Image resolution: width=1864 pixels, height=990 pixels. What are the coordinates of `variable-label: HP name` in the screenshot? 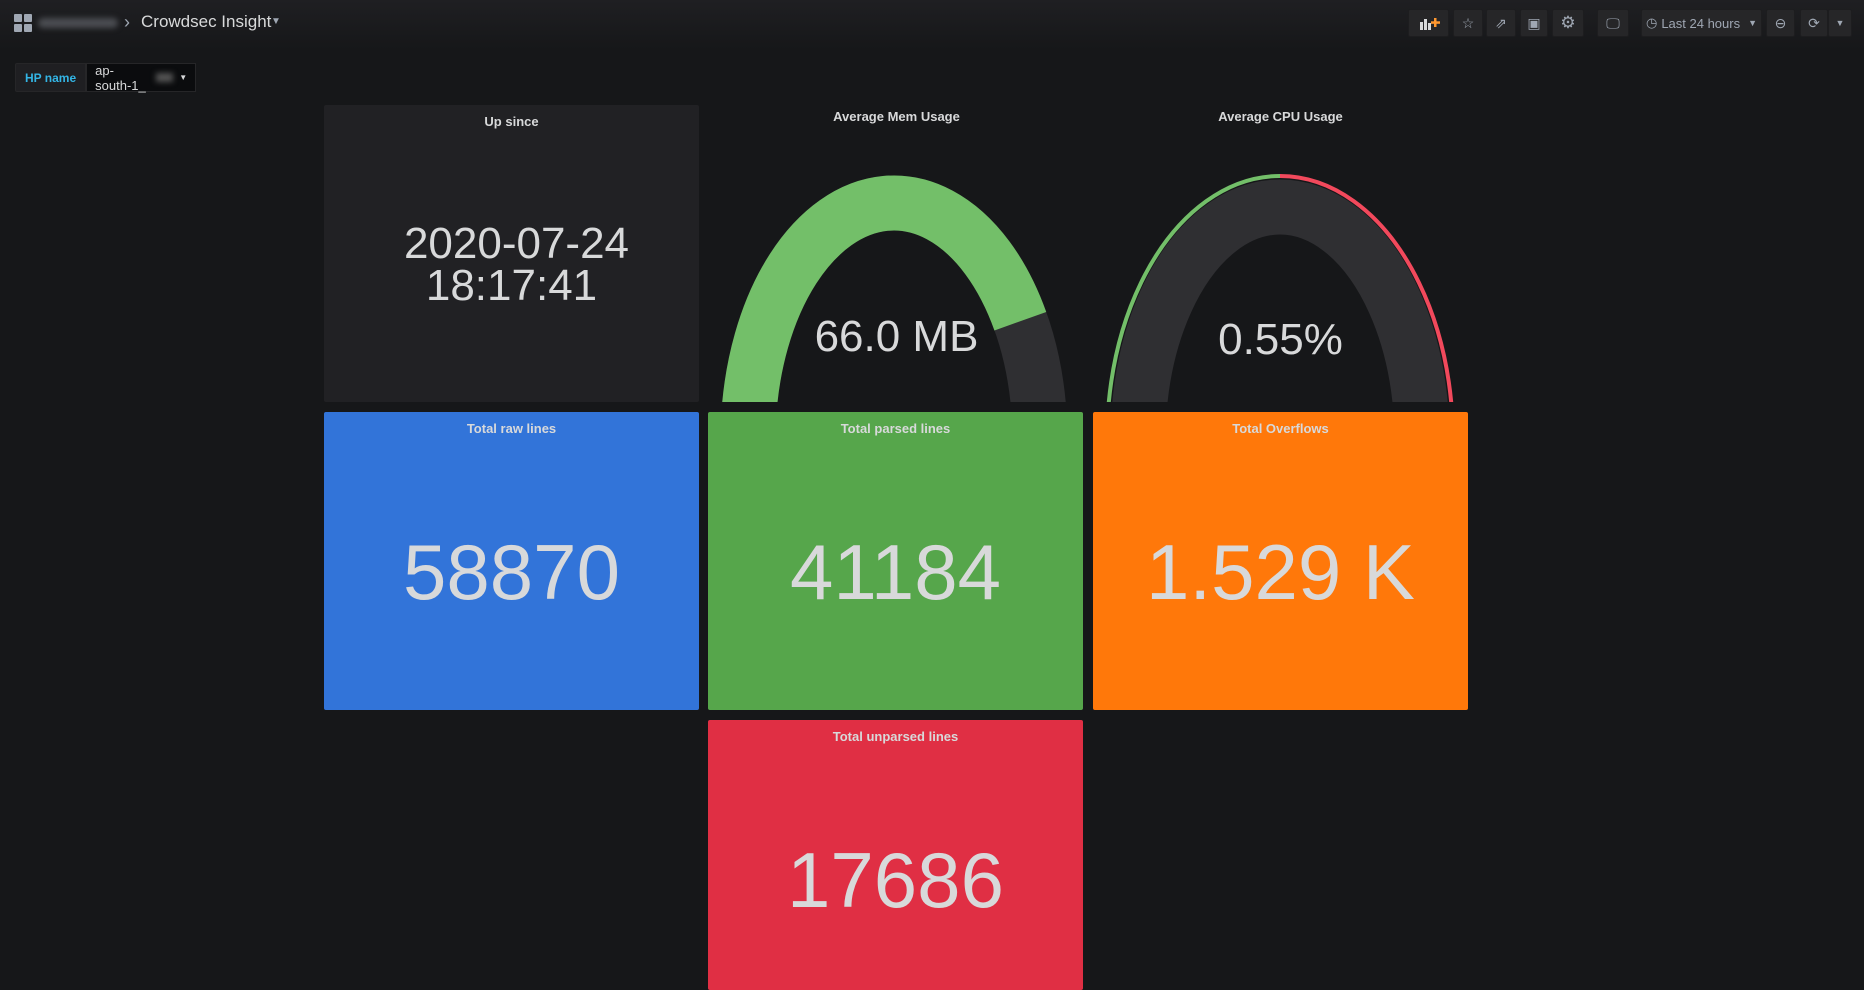 It's located at (51, 77).